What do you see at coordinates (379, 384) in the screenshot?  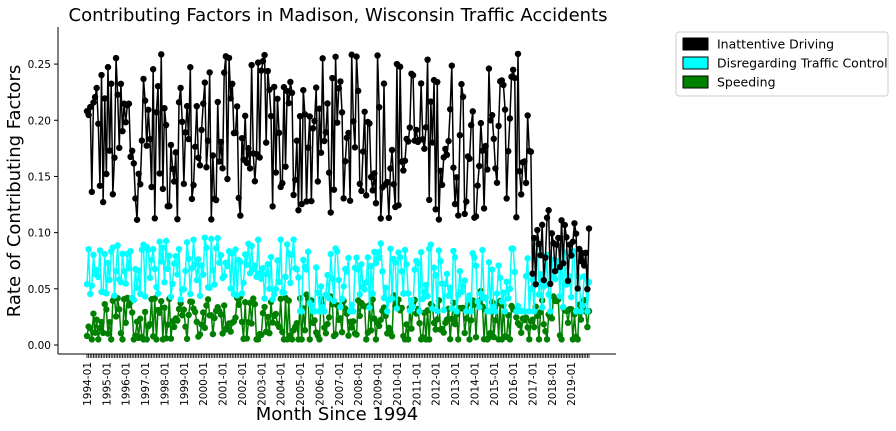 I see `x-tick-label: 2009-01` at bounding box center [379, 384].